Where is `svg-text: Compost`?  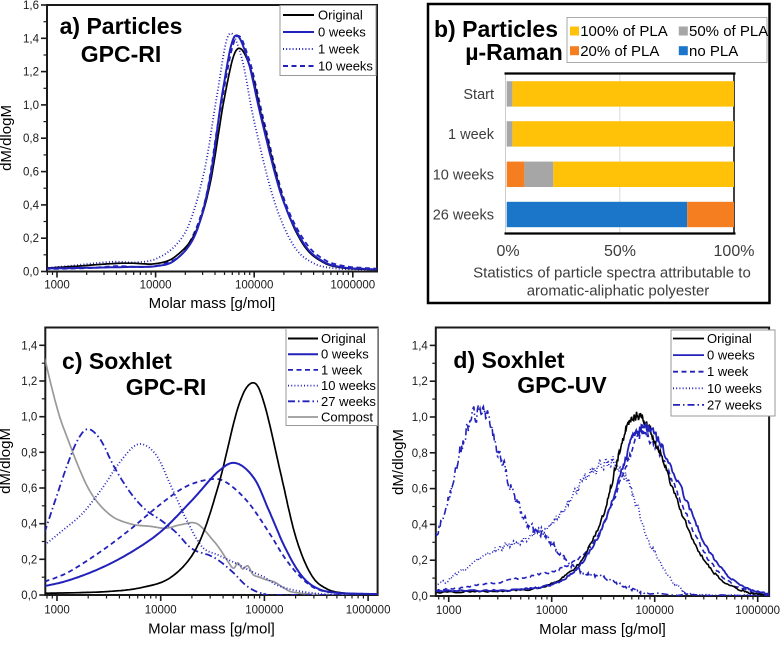 svg-text: Compost is located at coordinates (347, 417).